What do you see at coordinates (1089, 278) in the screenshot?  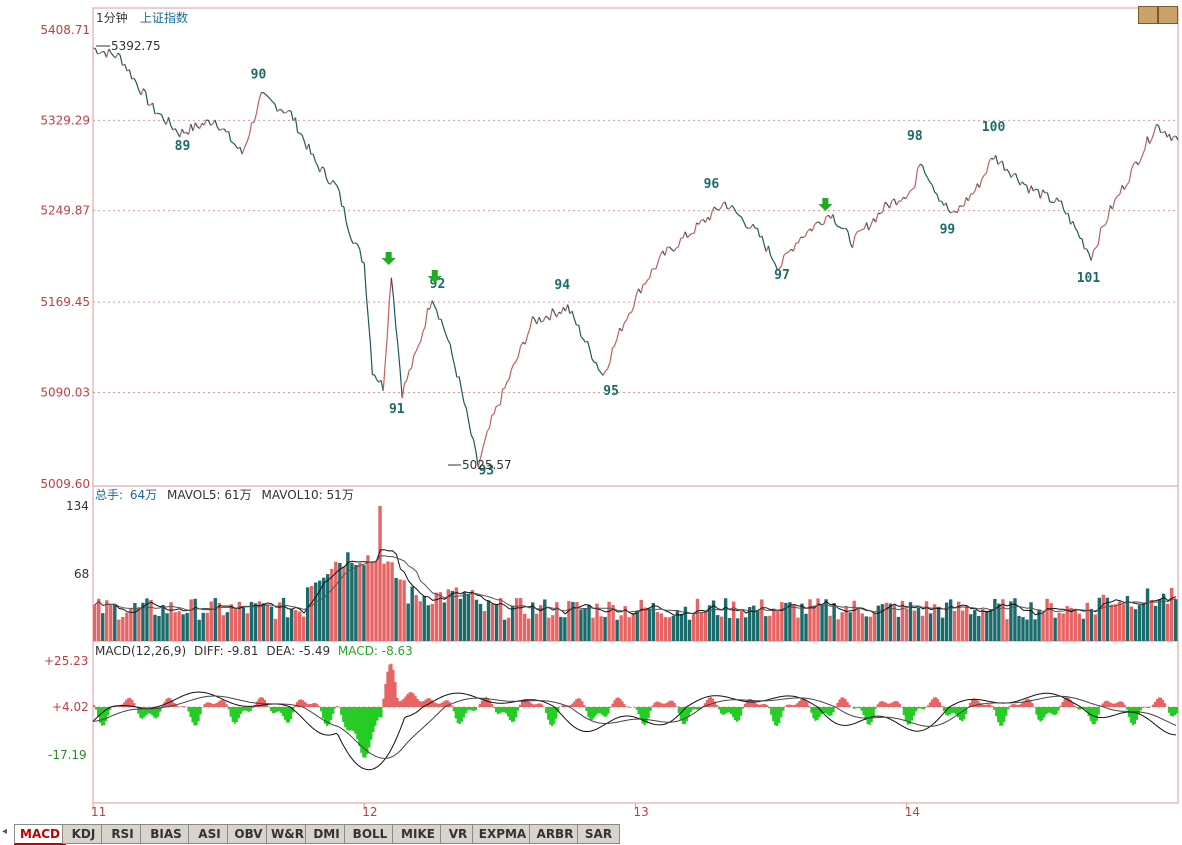 I see `wave-label: 101` at bounding box center [1089, 278].